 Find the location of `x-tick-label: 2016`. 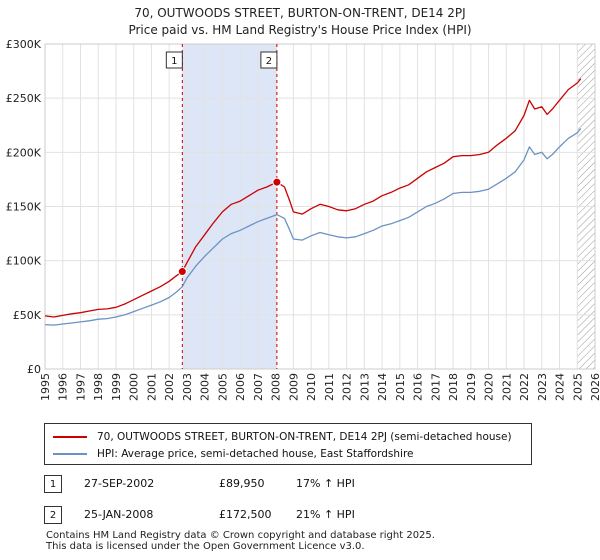

x-tick-label: 2016 is located at coordinates (418, 387).